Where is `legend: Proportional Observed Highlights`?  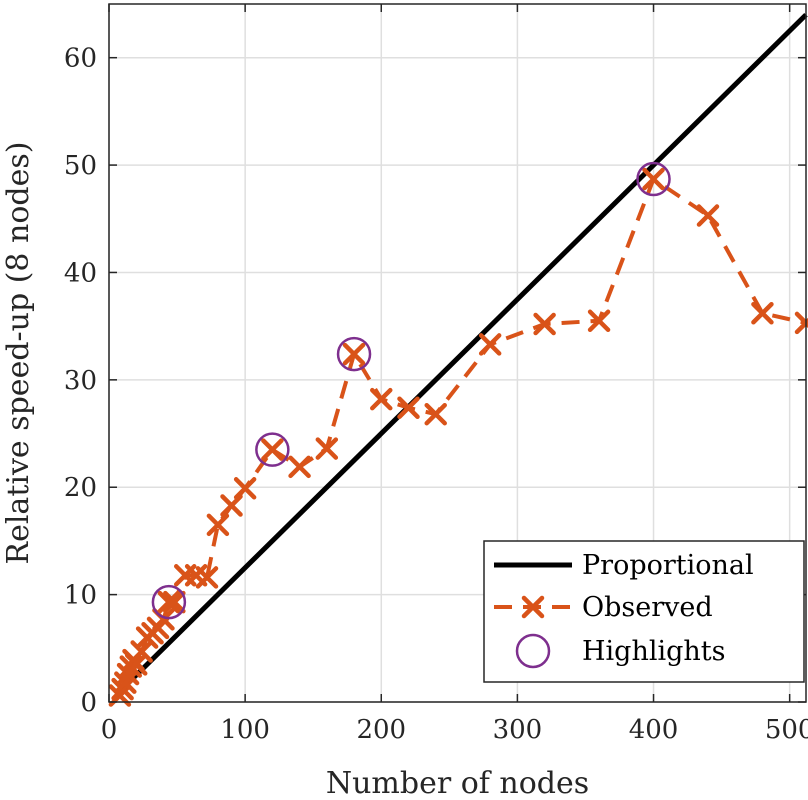
legend: Proportional Observed Highlights is located at coordinates (644, 611).